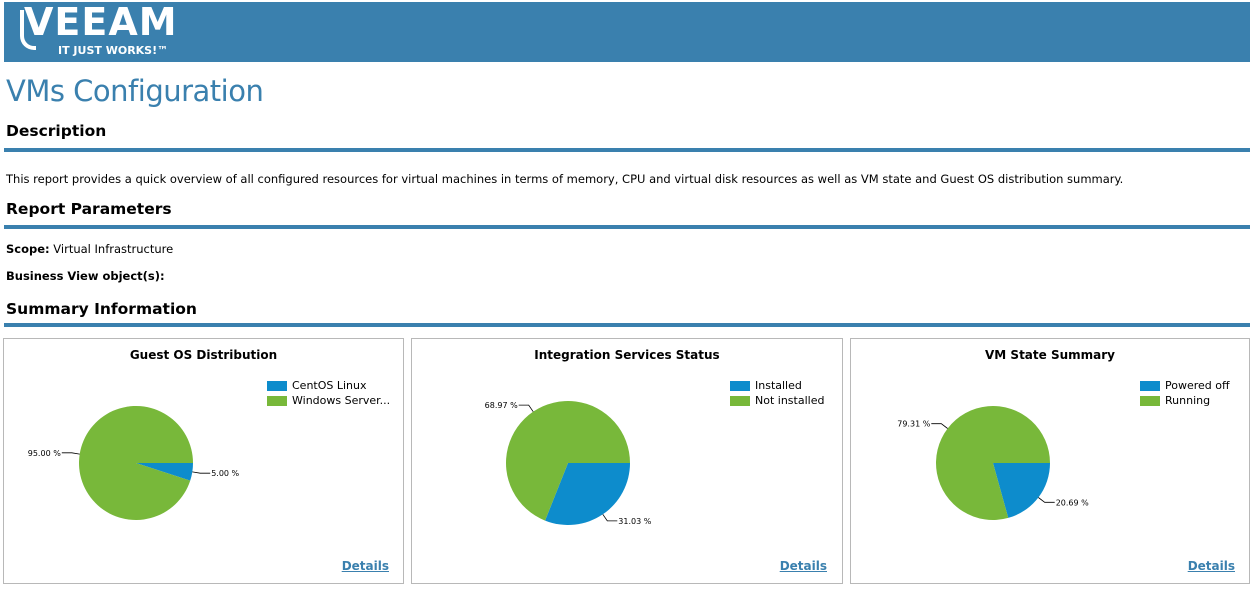 The width and height of the screenshot is (1252, 589). I want to click on legend-label: CentOS Linux, so click(329, 385).